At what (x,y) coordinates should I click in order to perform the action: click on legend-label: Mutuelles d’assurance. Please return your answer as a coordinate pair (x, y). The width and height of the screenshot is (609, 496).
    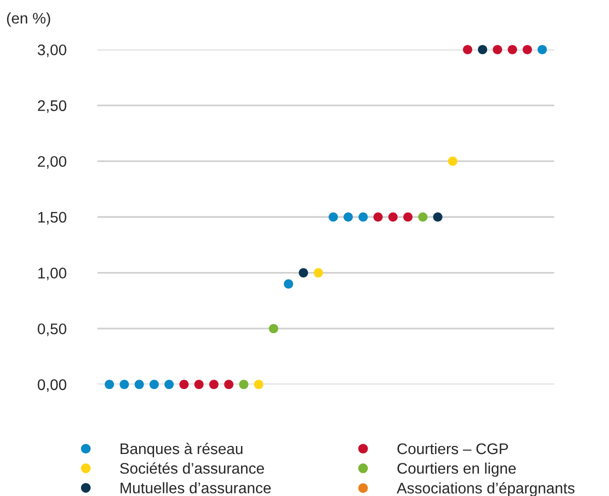
    Looking at the image, I should click on (195, 488).